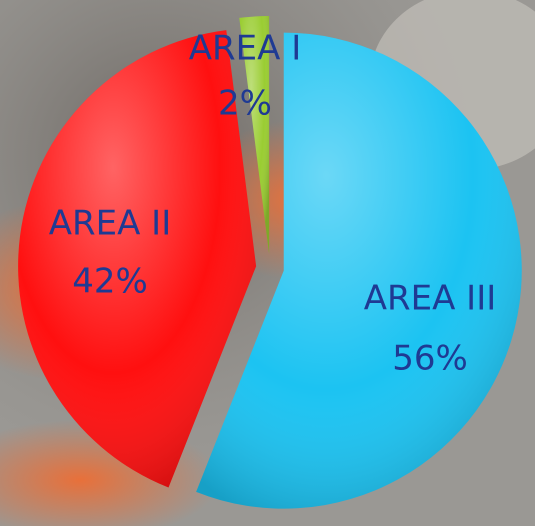  Describe the element at coordinates (254, 135) in the screenshot. I see `slice-gloss` at that location.